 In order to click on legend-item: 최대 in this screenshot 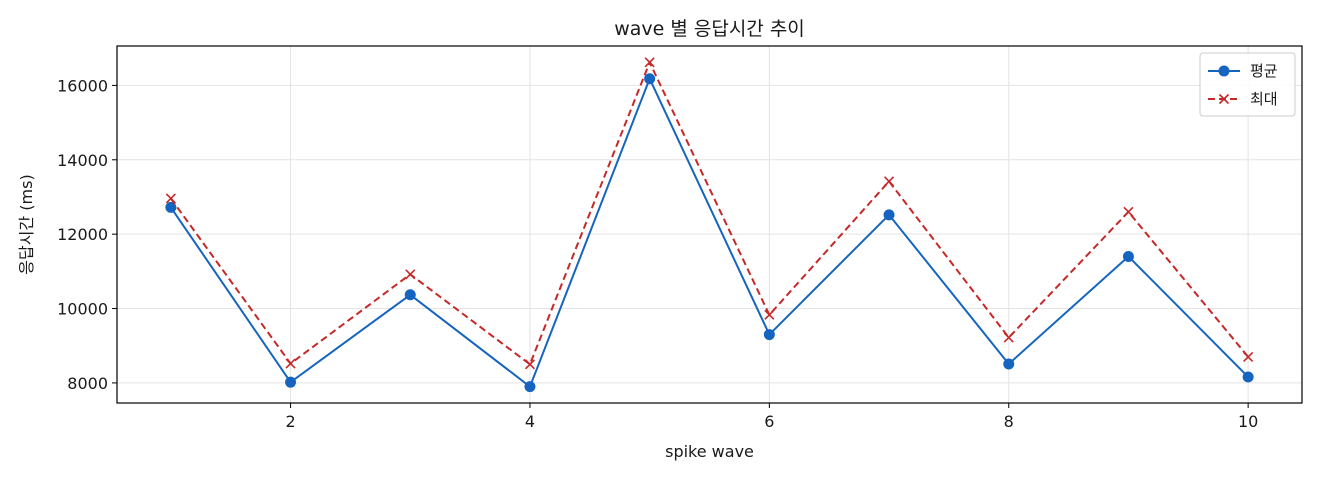, I will do `click(1243, 99)`.